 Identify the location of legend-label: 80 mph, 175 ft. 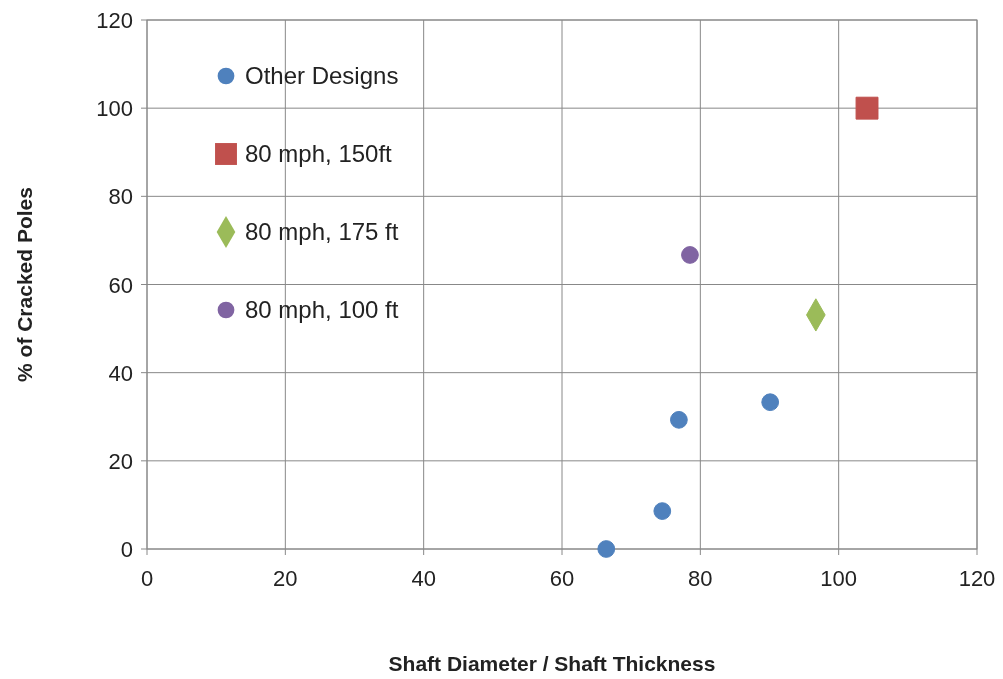
(322, 231).